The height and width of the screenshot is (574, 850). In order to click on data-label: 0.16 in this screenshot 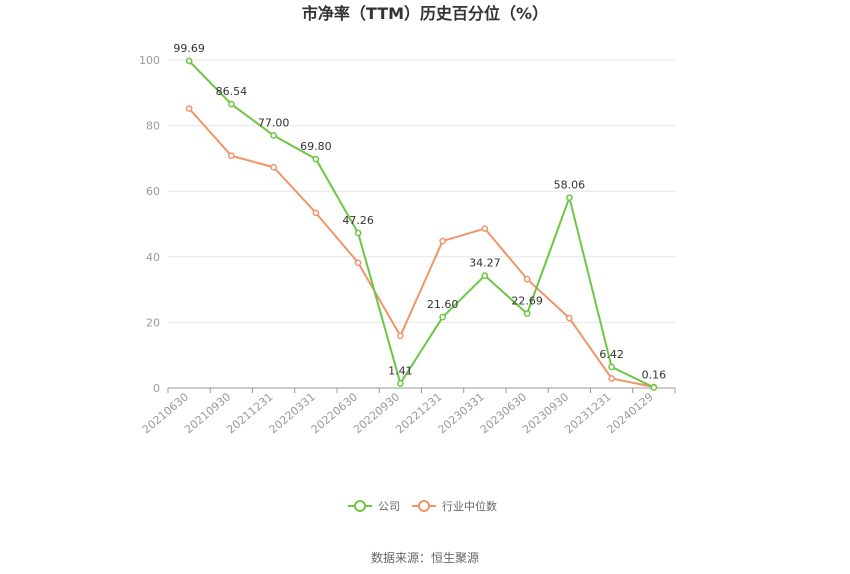, I will do `click(654, 374)`.